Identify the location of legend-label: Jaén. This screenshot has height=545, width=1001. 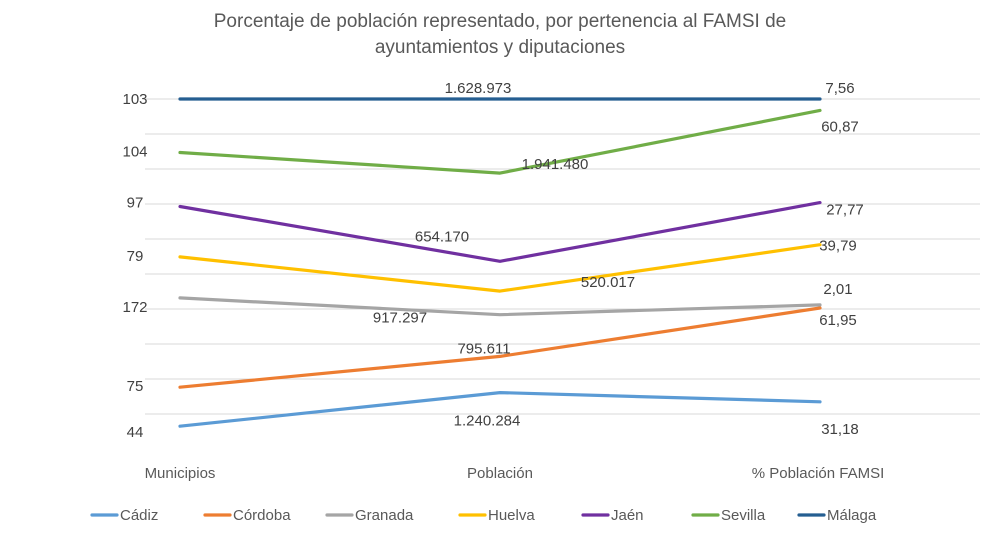
(627, 515).